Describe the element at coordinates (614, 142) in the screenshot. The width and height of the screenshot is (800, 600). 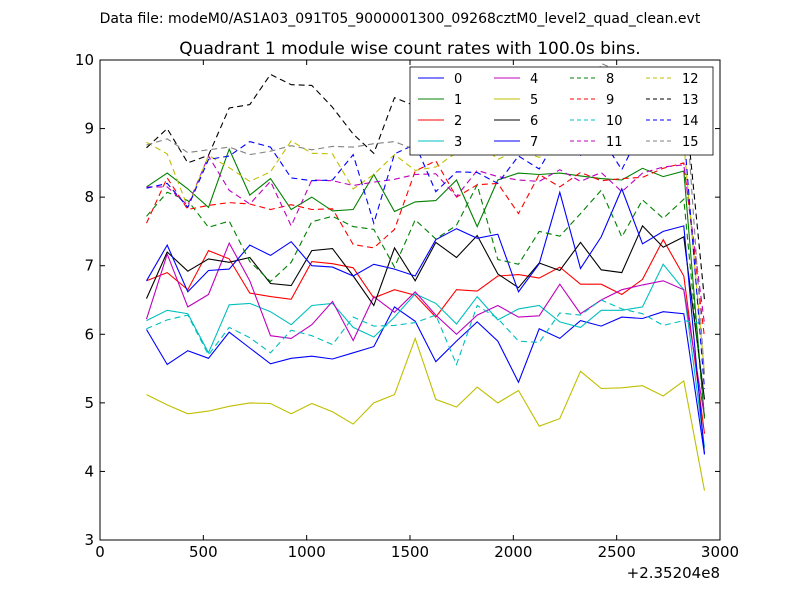
I see `legend-label-11: 11` at that location.